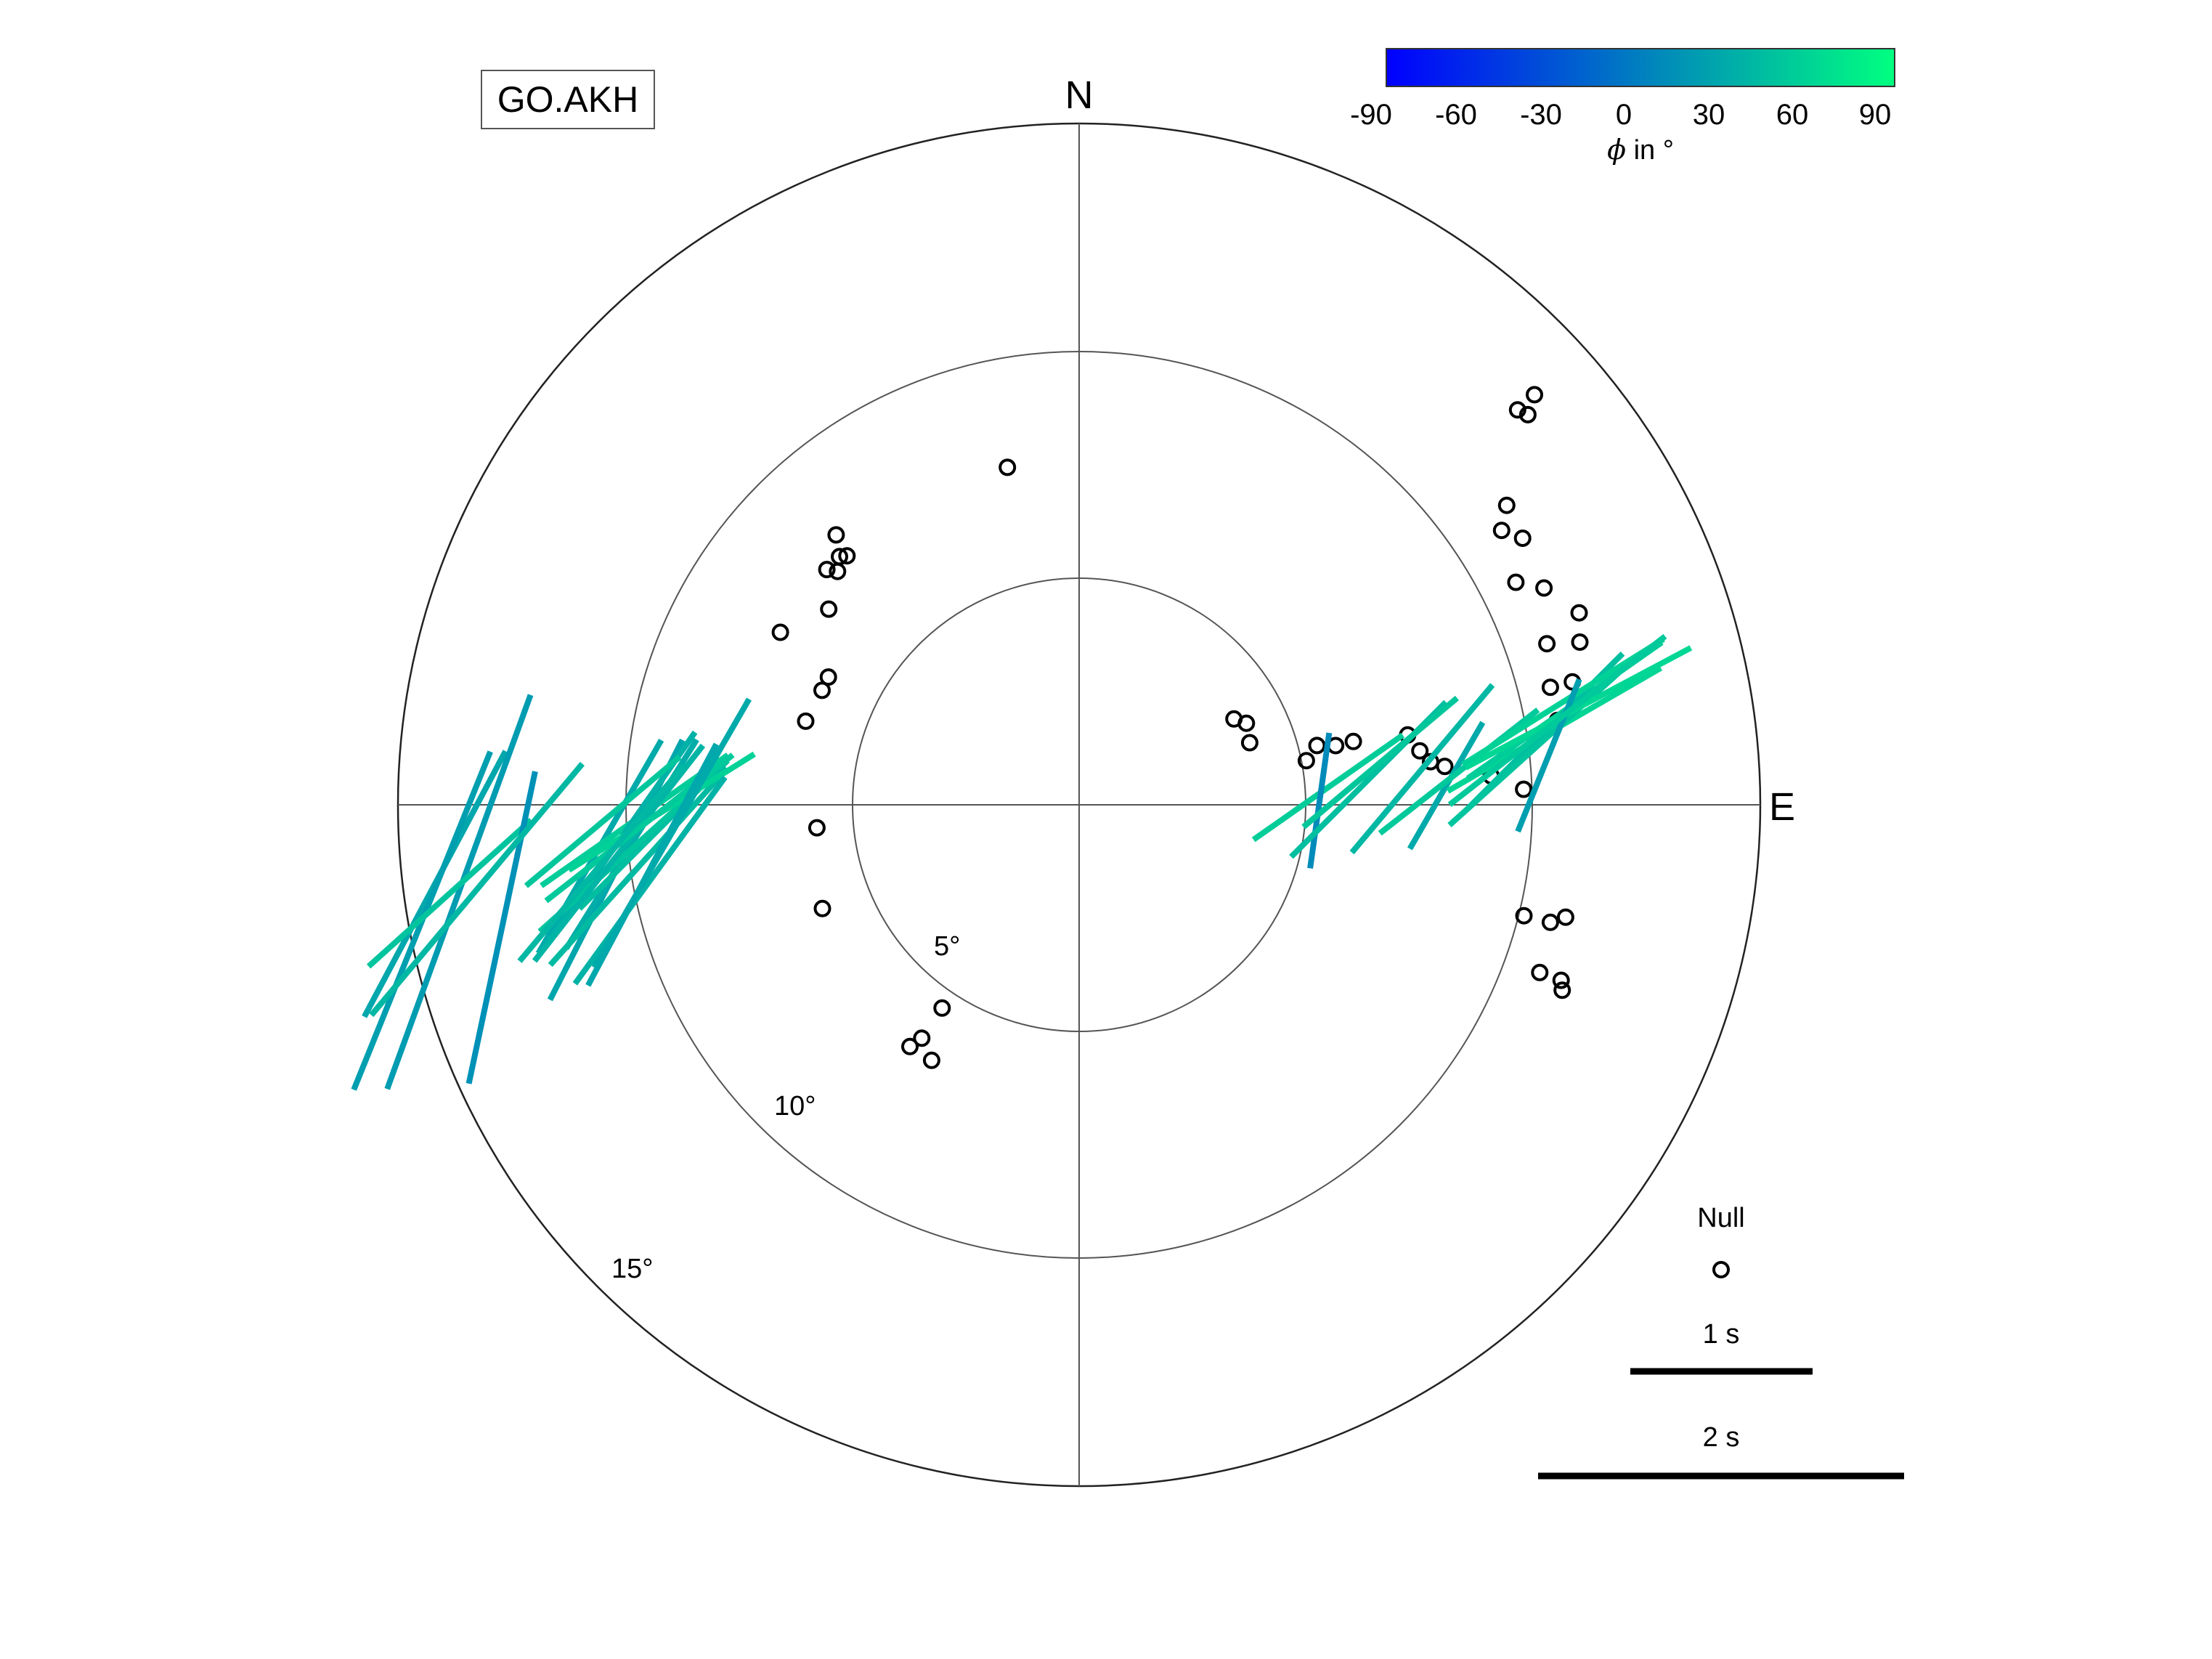  What do you see at coordinates (1541, 115) in the screenshot?
I see `colorbar-tick: -30` at bounding box center [1541, 115].